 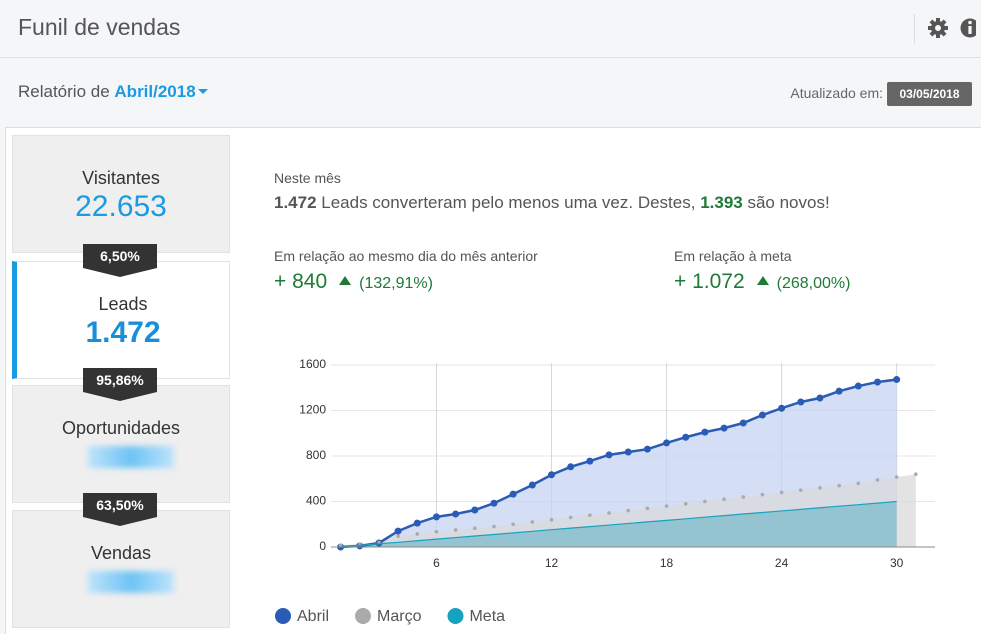 I want to click on y-tick-label: 800, so click(x=316, y=455).